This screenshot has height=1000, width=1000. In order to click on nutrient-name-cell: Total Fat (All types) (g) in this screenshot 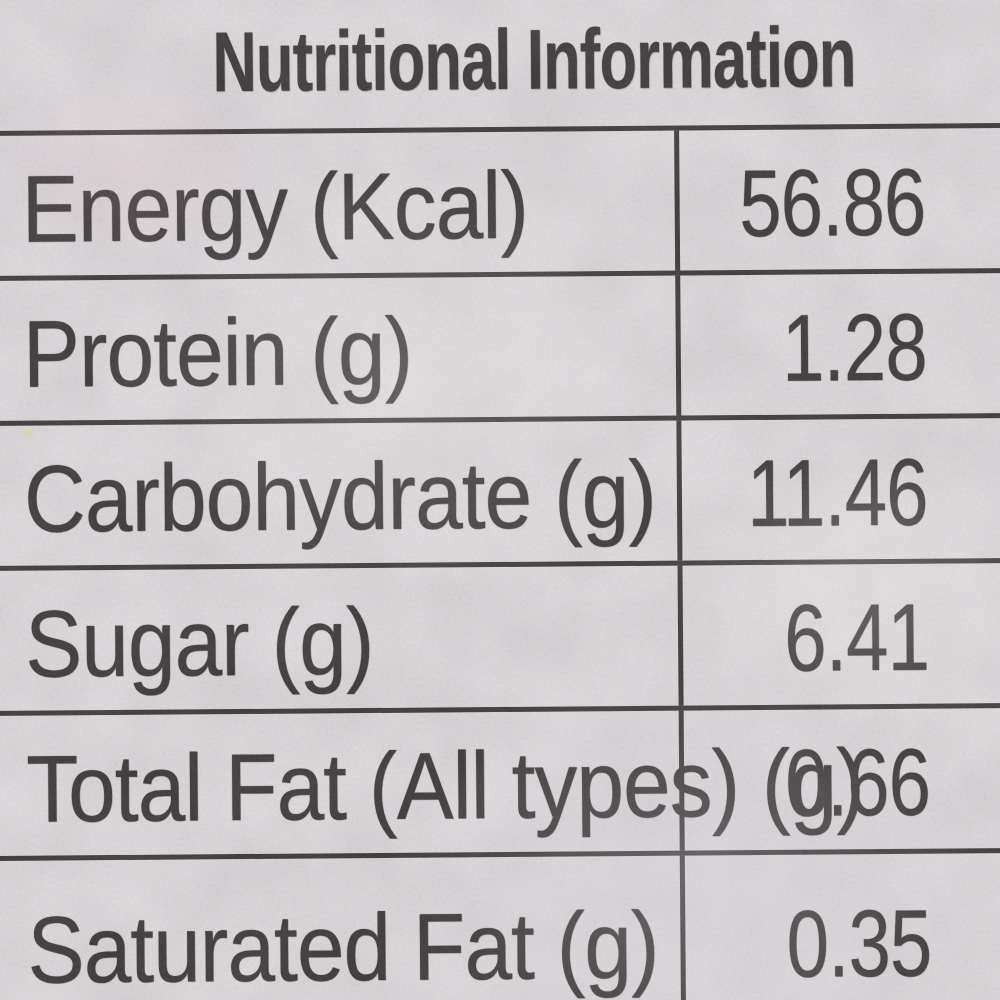, I will do `click(432, 783)`.